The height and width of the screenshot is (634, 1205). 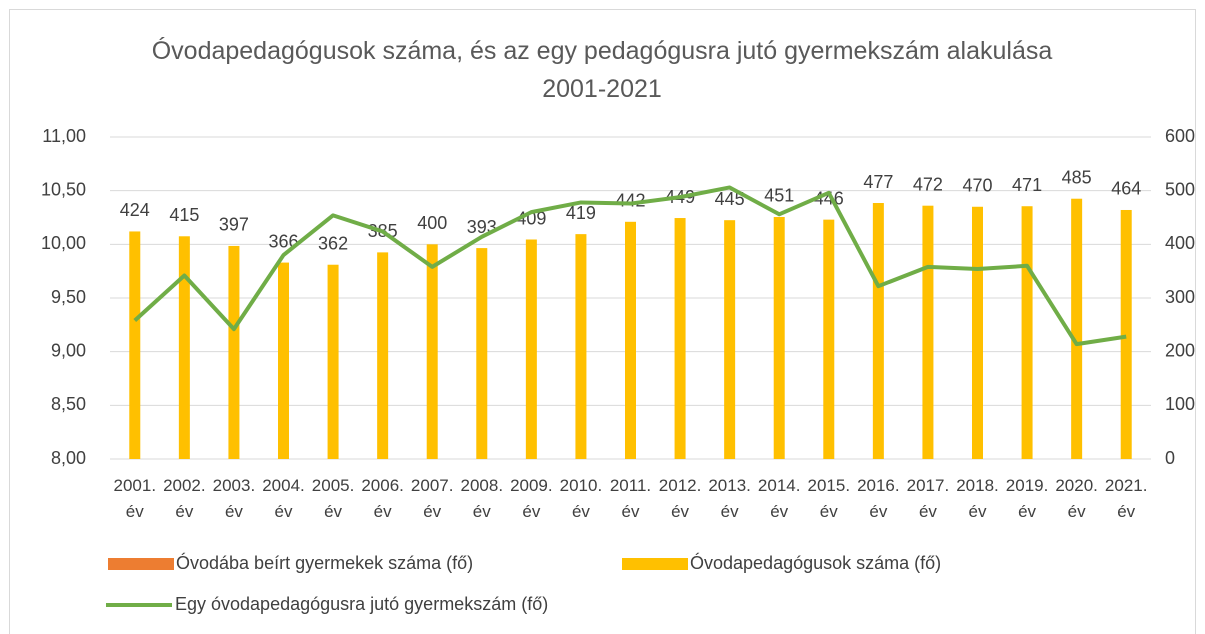 I want to click on y2-tick-label: 400, so click(x=1180, y=243).